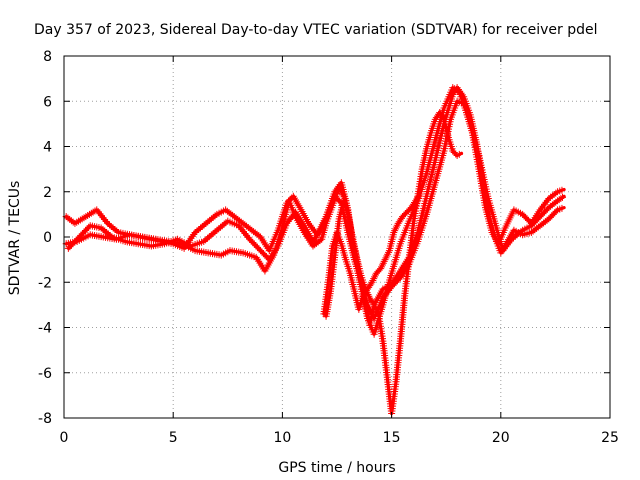 The height and width of the screenshot is (480, 640). I want to click on x-tick-label: 15, so click(392, 438).